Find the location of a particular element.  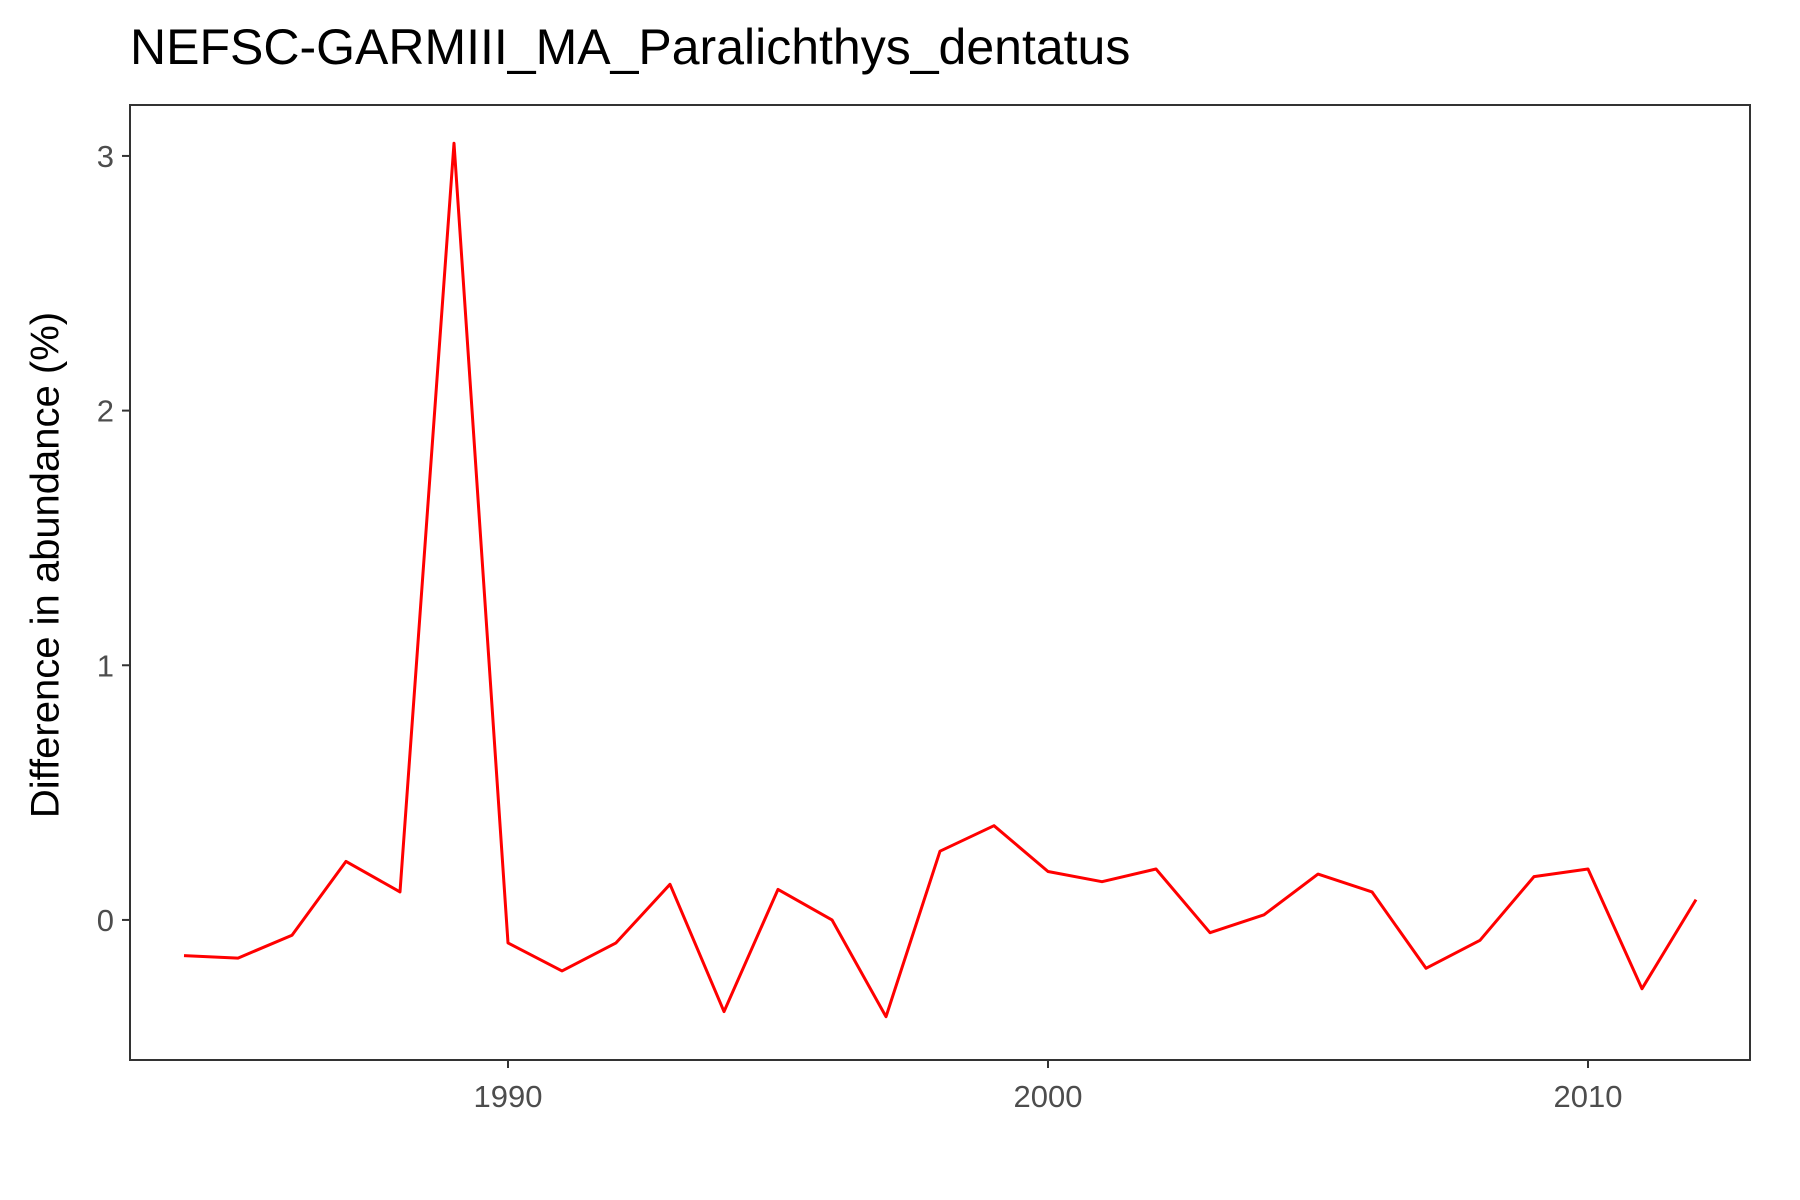

y-tick-label: 3 is located at coordinates (105, 156).